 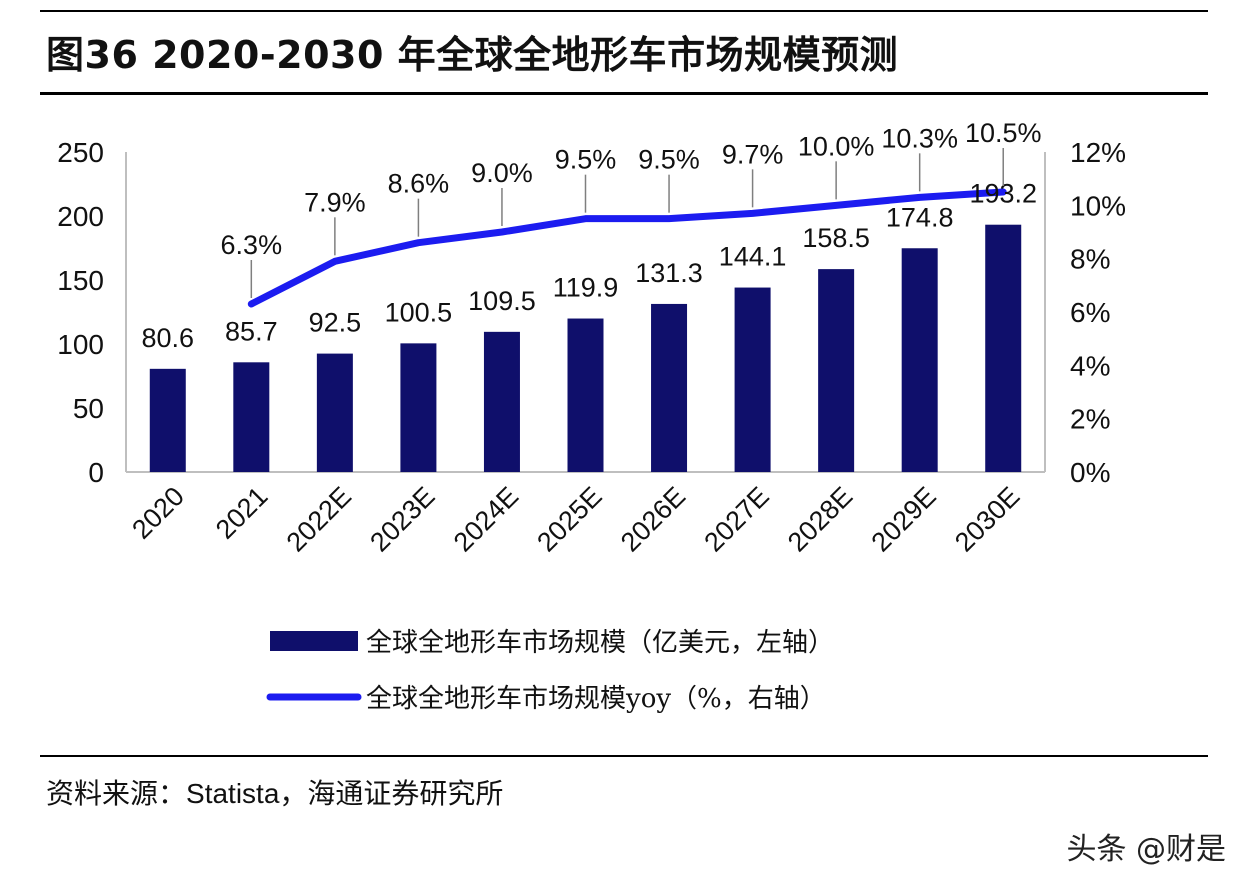 What do you see at coordinates (335, 323) in the screenshot?
I see `bar-data-label: 92.5` at bounding box center [335, 323].